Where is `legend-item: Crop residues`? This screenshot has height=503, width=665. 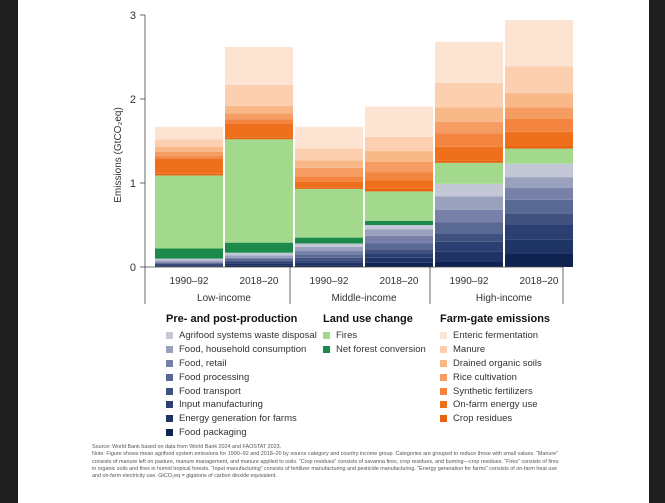 legend-item: Crop residues is located at coordinates (495, 419).